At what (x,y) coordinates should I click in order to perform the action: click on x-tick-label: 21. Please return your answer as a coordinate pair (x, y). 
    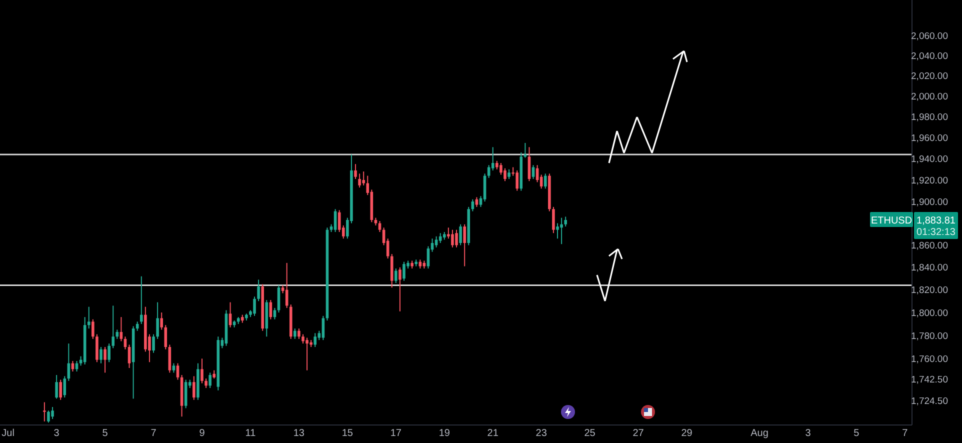
    Looking at the image, I should click on (493, 433).